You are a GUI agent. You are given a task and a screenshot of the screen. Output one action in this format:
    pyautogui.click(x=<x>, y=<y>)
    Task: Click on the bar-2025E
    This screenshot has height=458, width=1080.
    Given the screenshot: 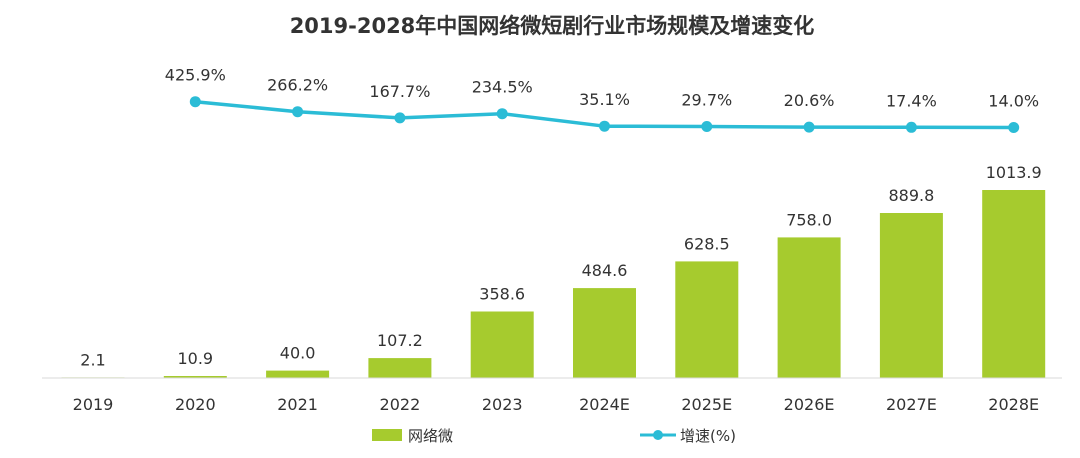 What is the action you would take?
    pyautogui.click(x=707, y=319)
    